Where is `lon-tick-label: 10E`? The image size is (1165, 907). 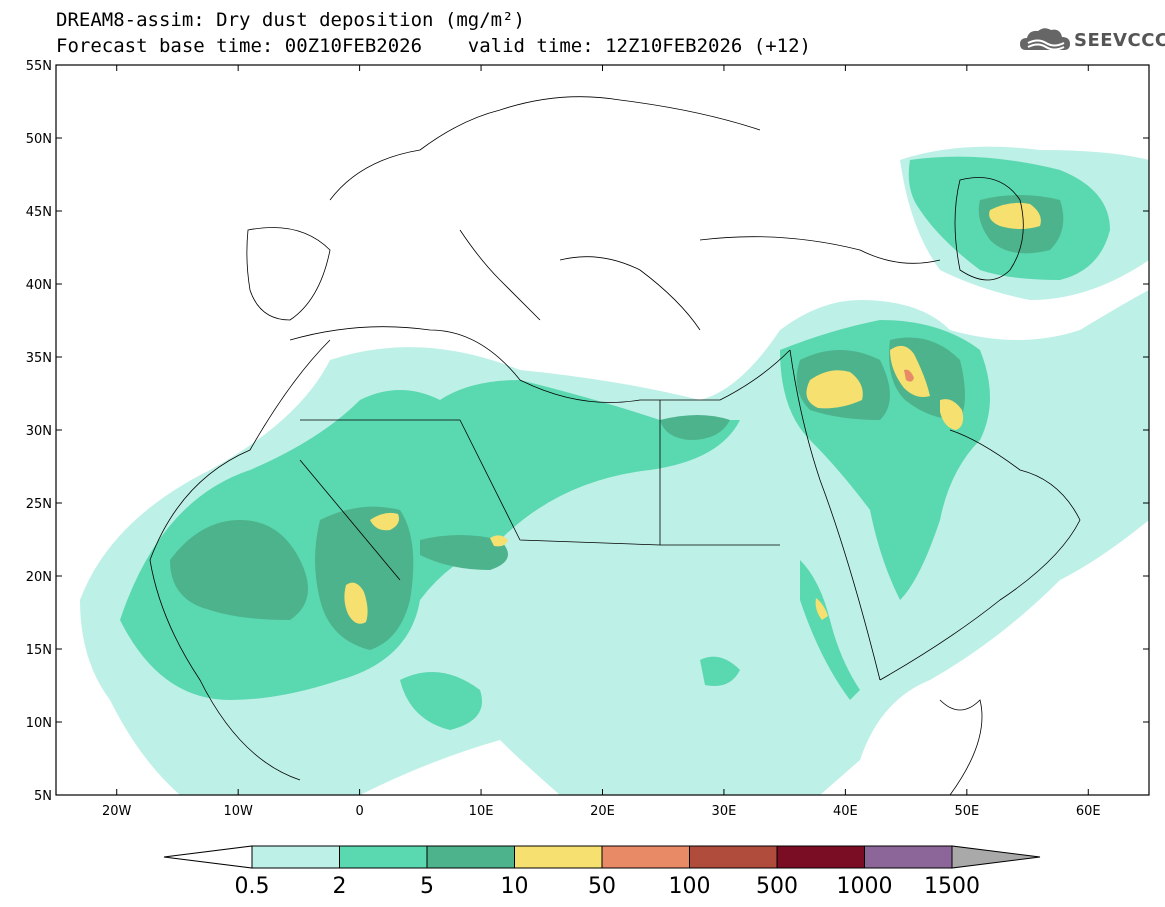 lon-tick-label: 10E is located at coordinates (481, 811).